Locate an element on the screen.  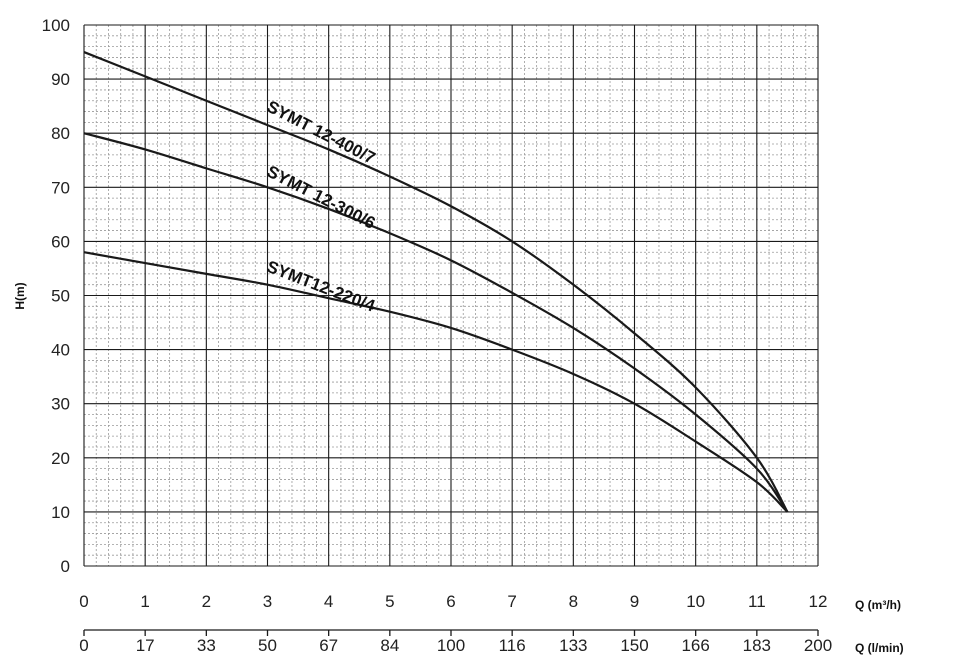
x2-tick-label: 0 is located at coordinates (83, 645).